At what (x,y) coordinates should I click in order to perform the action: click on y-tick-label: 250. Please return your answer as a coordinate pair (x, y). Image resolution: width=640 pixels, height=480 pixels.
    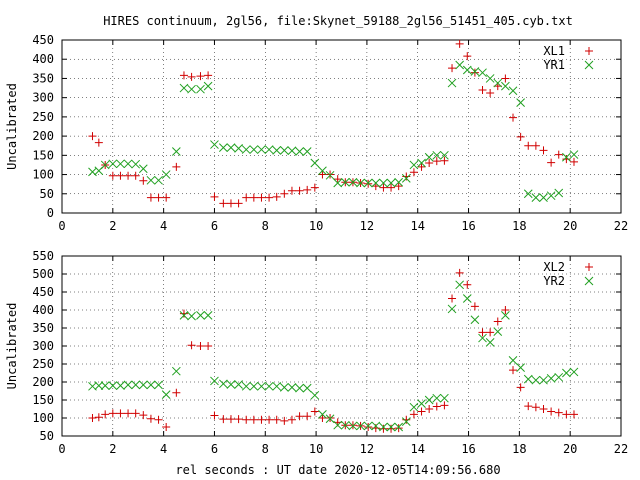
    Looking at the image, I should click on (43, 364).